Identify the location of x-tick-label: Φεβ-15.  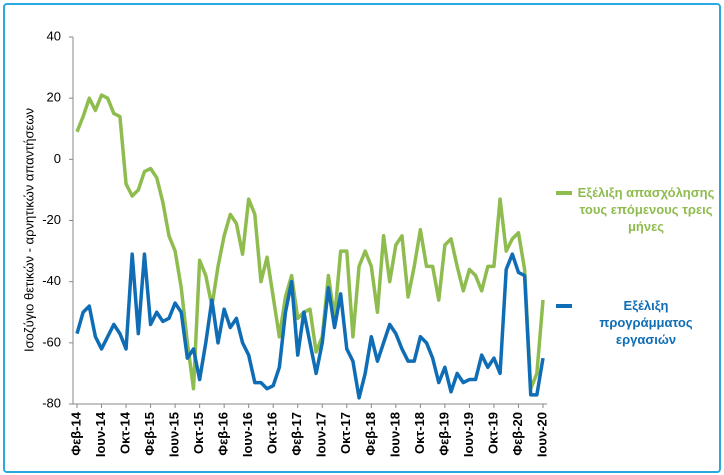
(149, 434).